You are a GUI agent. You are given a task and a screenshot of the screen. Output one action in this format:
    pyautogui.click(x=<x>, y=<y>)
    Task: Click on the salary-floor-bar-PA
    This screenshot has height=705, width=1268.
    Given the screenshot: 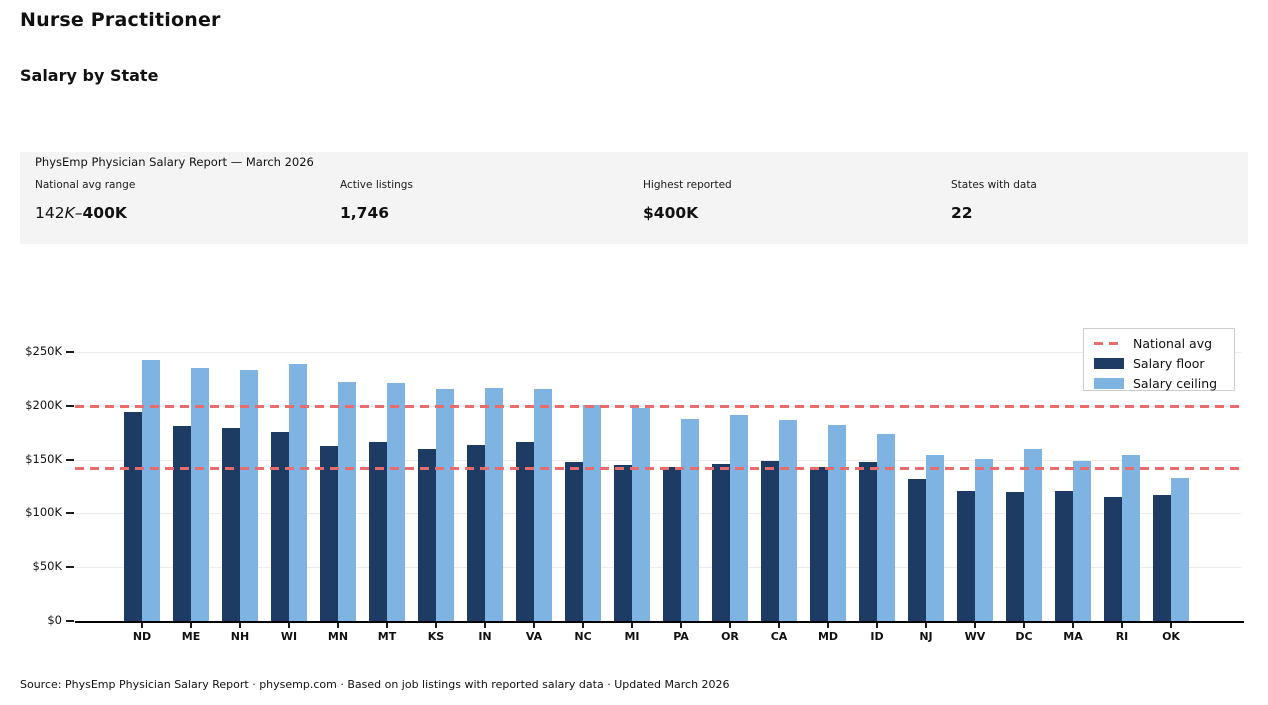 What is the action you would take?
    pyautogui.click(x=672, y=544)
    